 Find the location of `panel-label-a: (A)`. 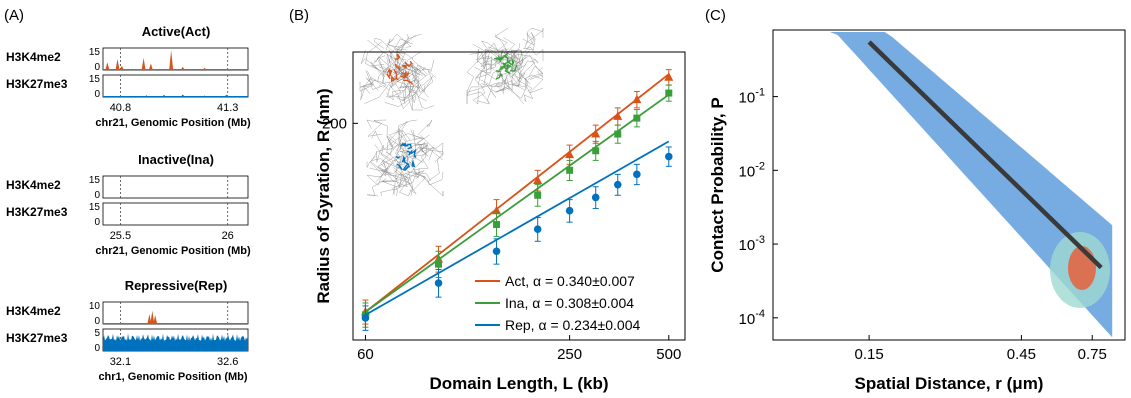

panel-label-a: (A) is located at coordinates (14, 15).